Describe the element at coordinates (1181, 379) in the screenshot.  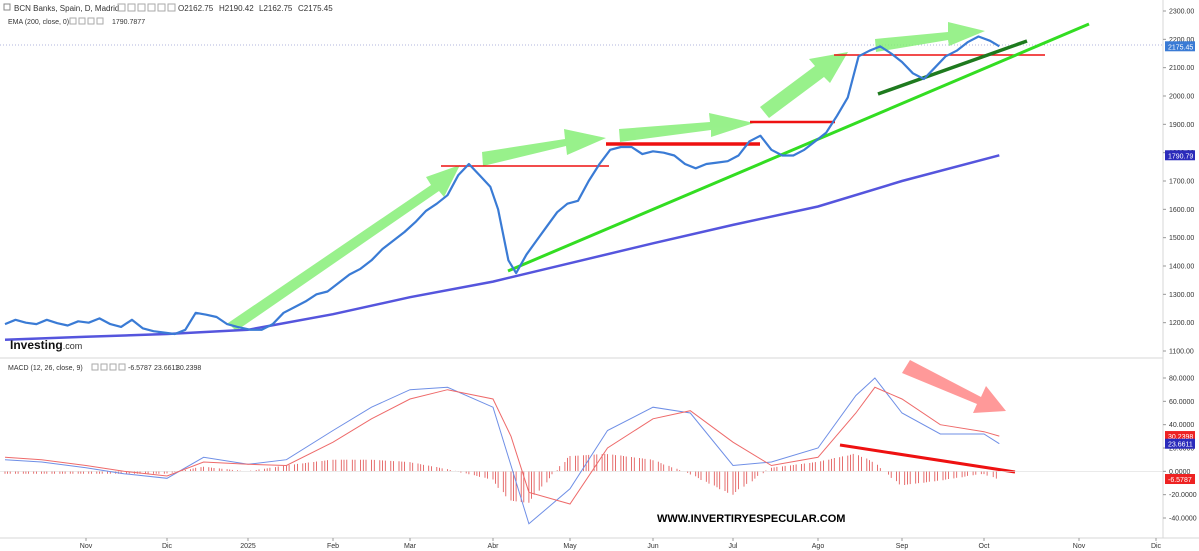
I see `macd-tick-label: 80.0000` at that location.